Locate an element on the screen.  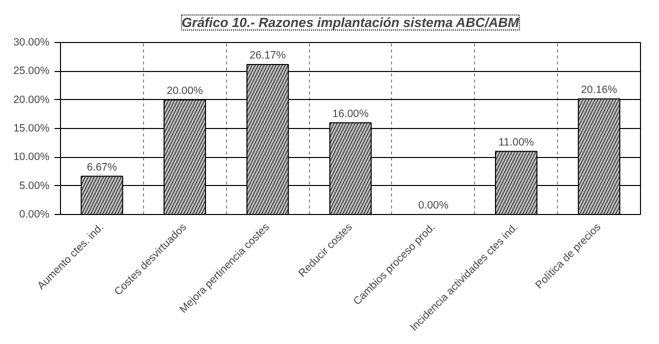
data-label: 0.00% is located at coordinates (433, 206).